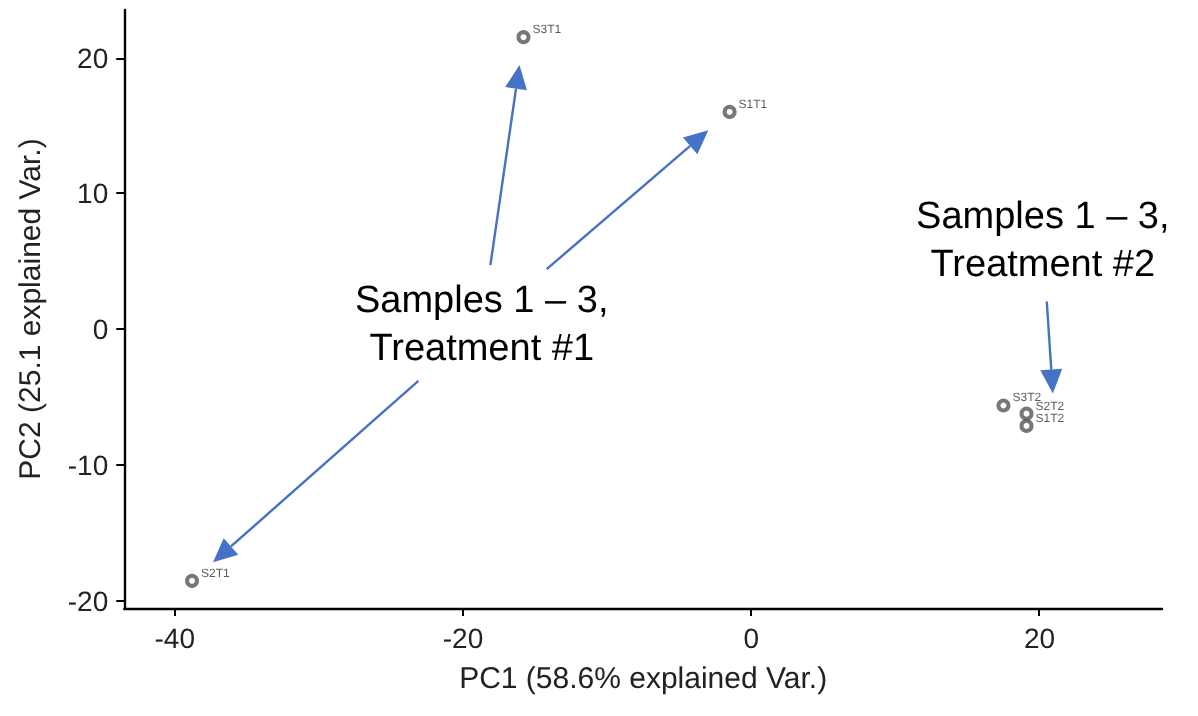  Describe the element at coordinates (463, 638) in the screenshot. I see `x-tick-label: -20` at that location.